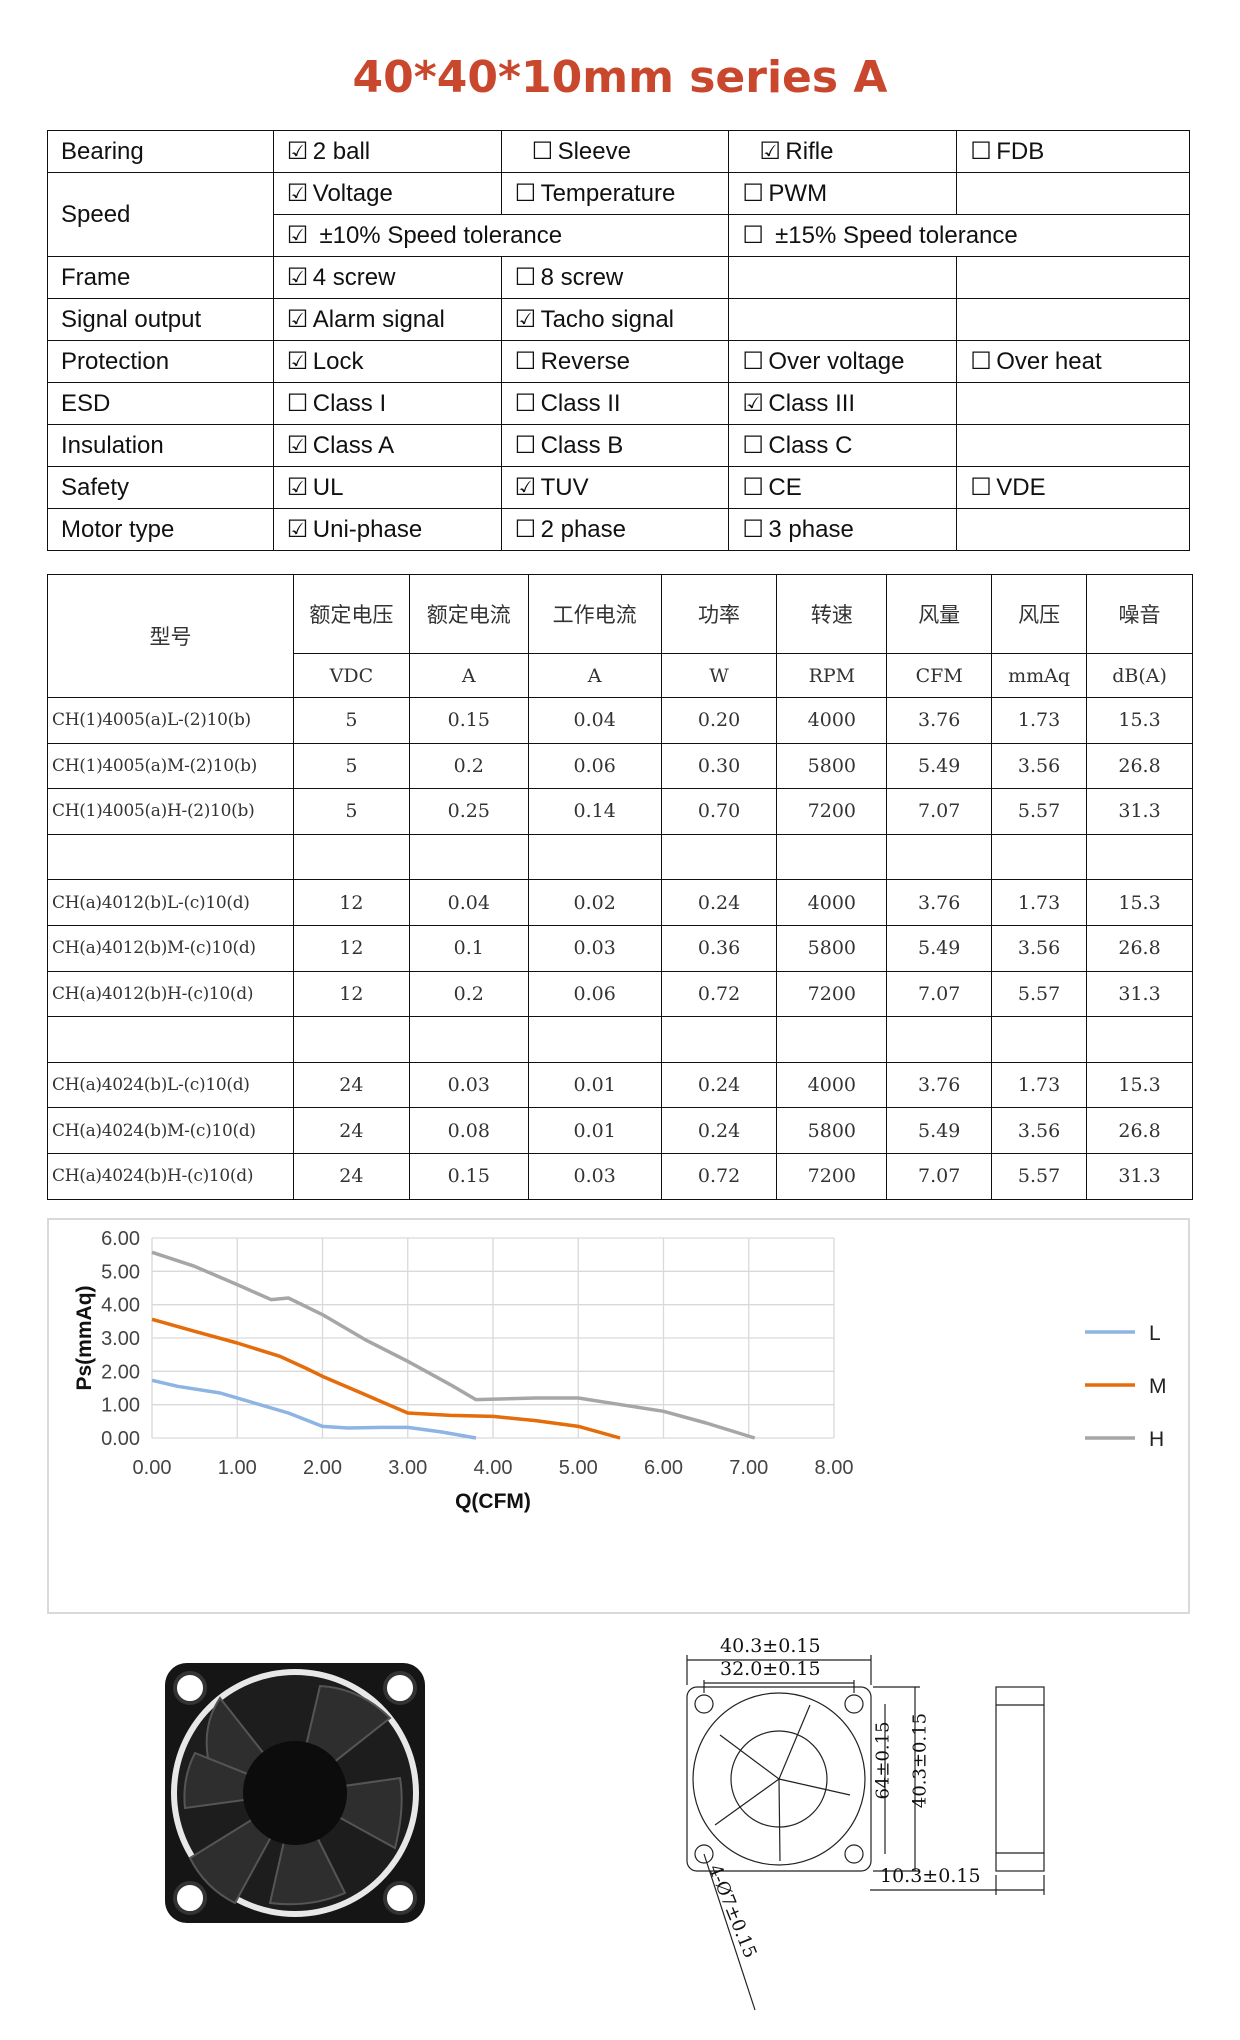  I want to click on model-value: 5.57, so click(1039, 1176).